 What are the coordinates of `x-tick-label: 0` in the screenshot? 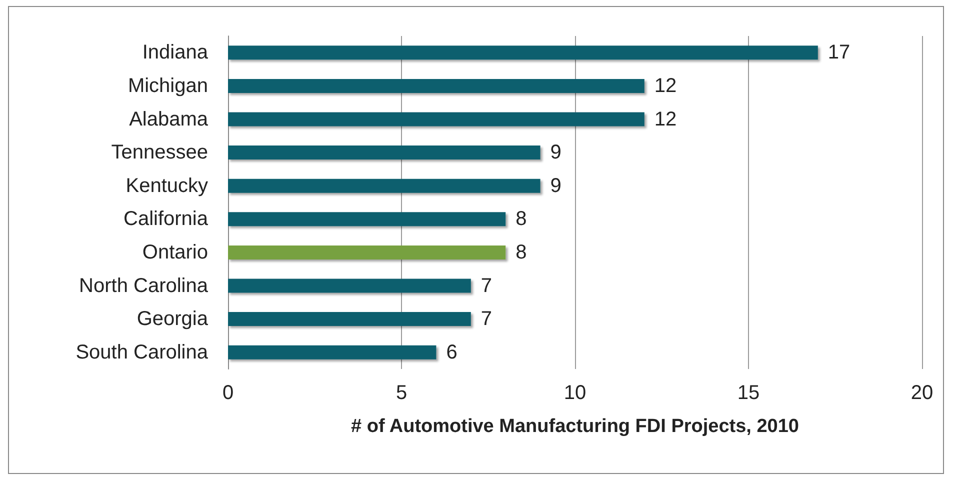 It's located at (228, 393).